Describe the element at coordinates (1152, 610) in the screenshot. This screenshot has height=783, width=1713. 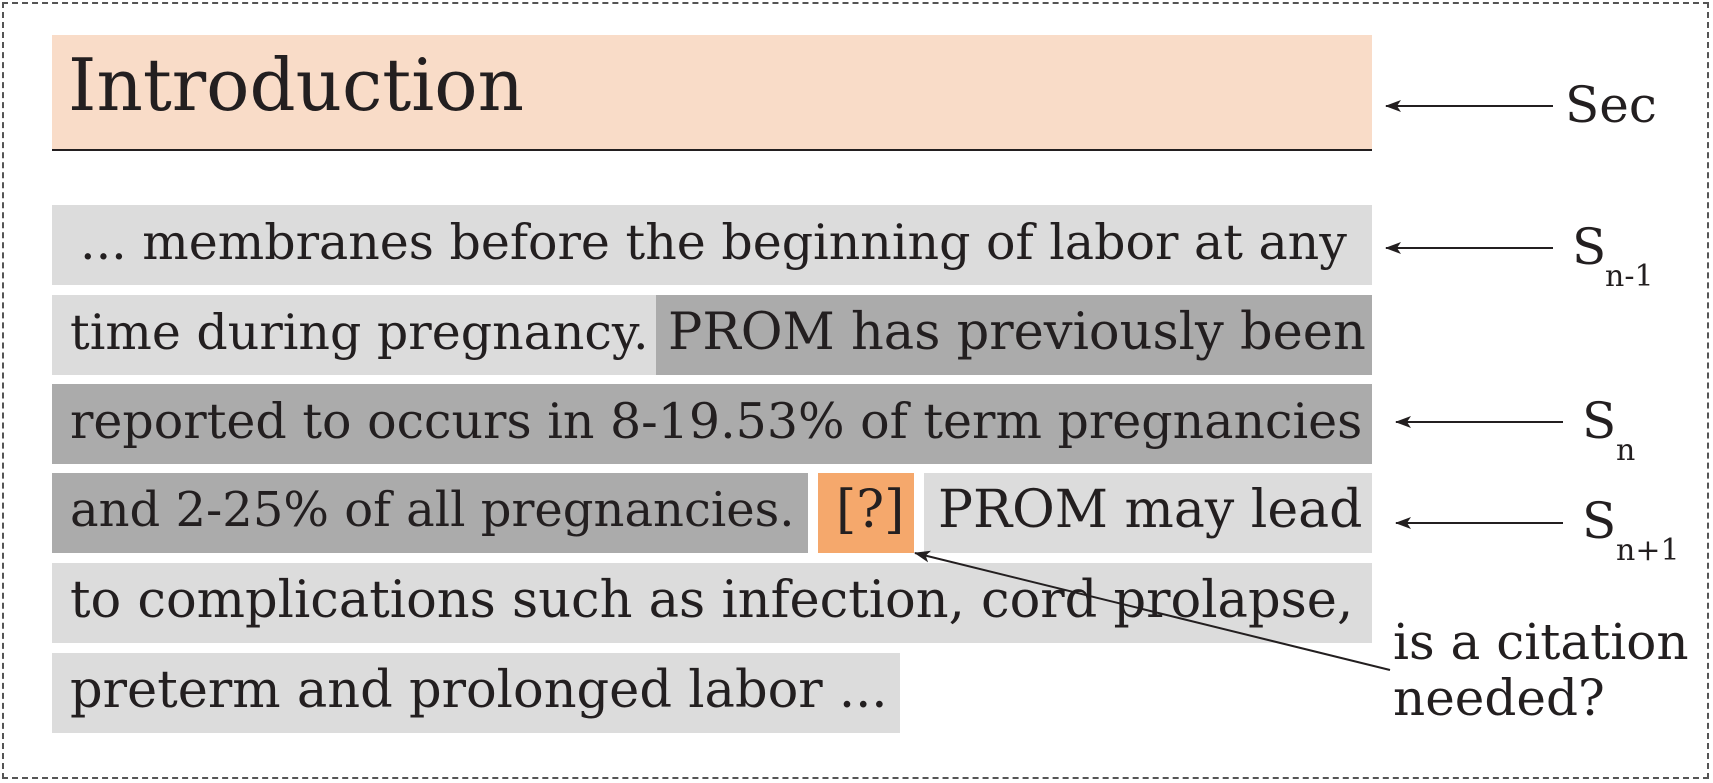
I see `arrow-citation-question` at that location.